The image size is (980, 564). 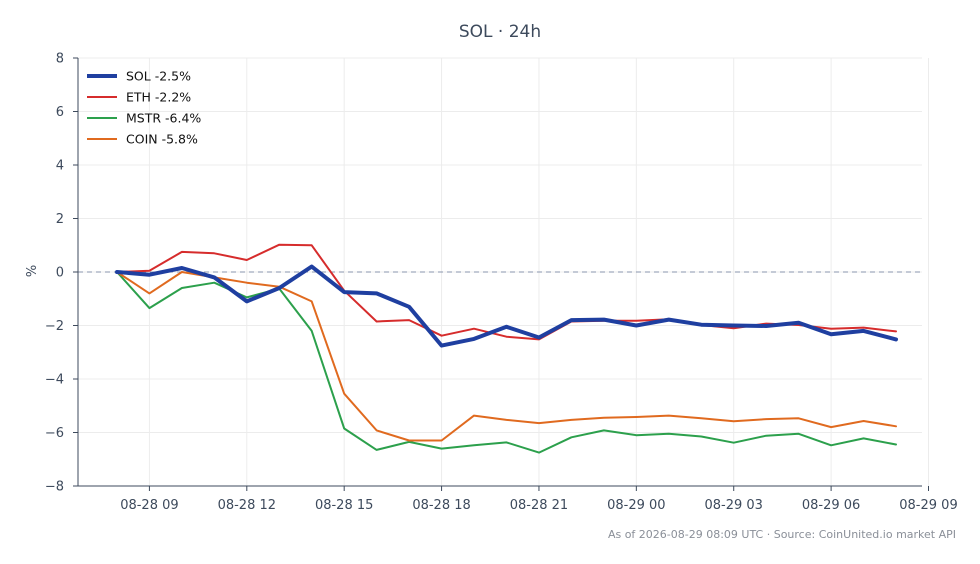 I want to click on chart-title: SOL · 24h, so click(x=500, y=32).